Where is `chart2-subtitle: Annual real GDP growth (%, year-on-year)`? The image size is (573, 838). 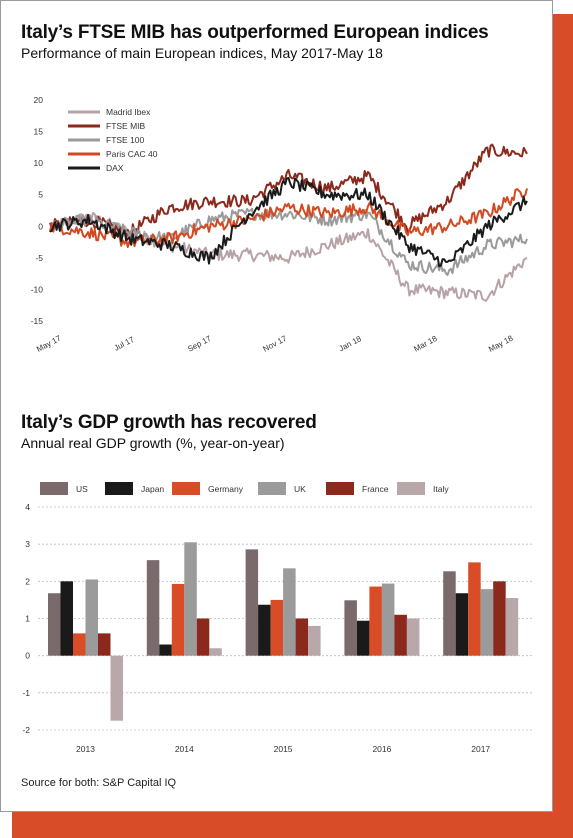
chart2-subtitle: Annual real GDP growth (%, year-on-year) is located at coordinates (153, 443).